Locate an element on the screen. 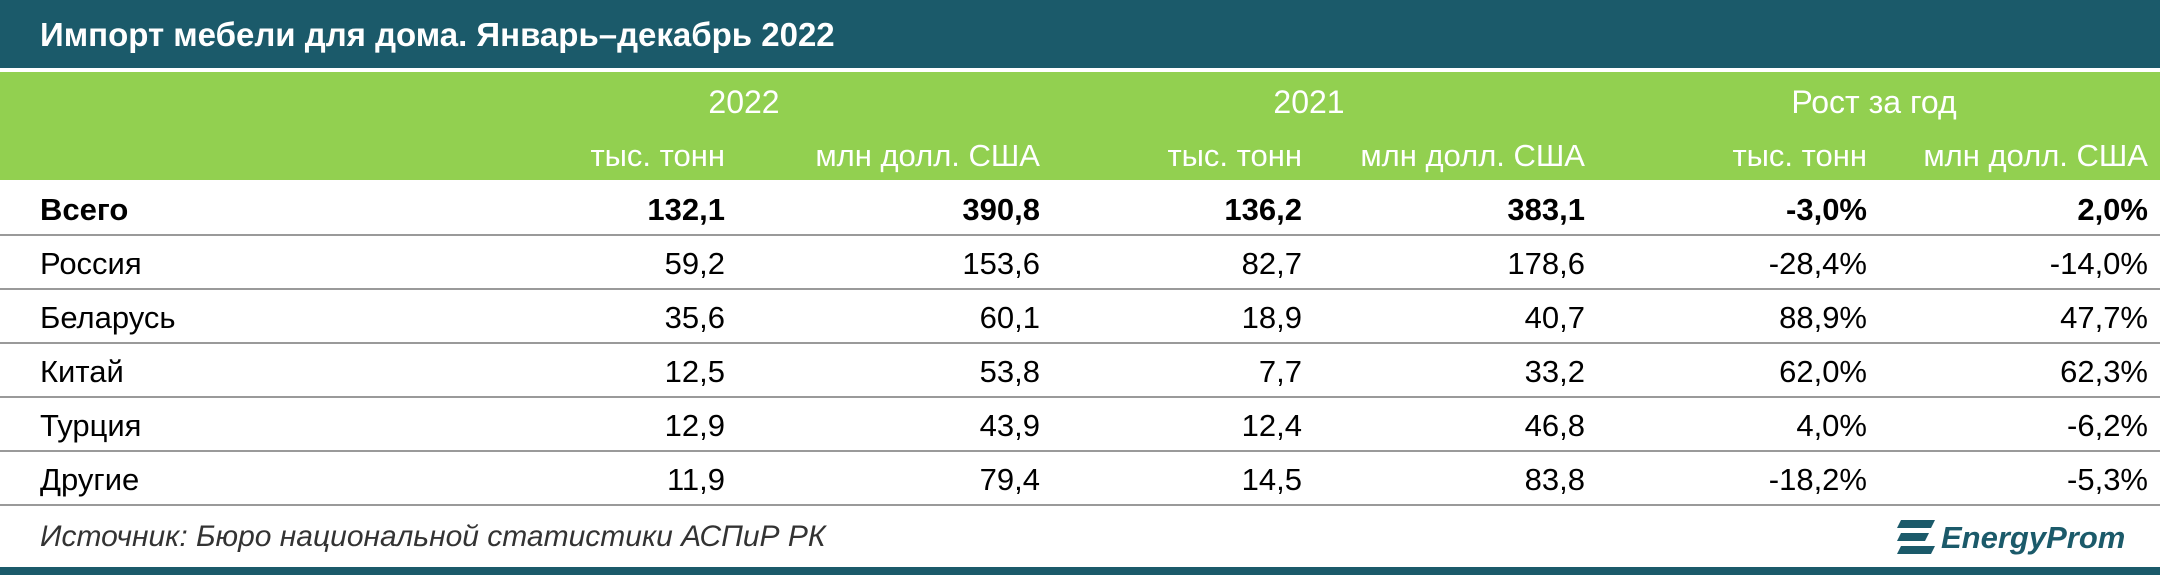 This screenshot has height=575, width=2160. cell: 53,8 is located at coordinates (1009, 371).